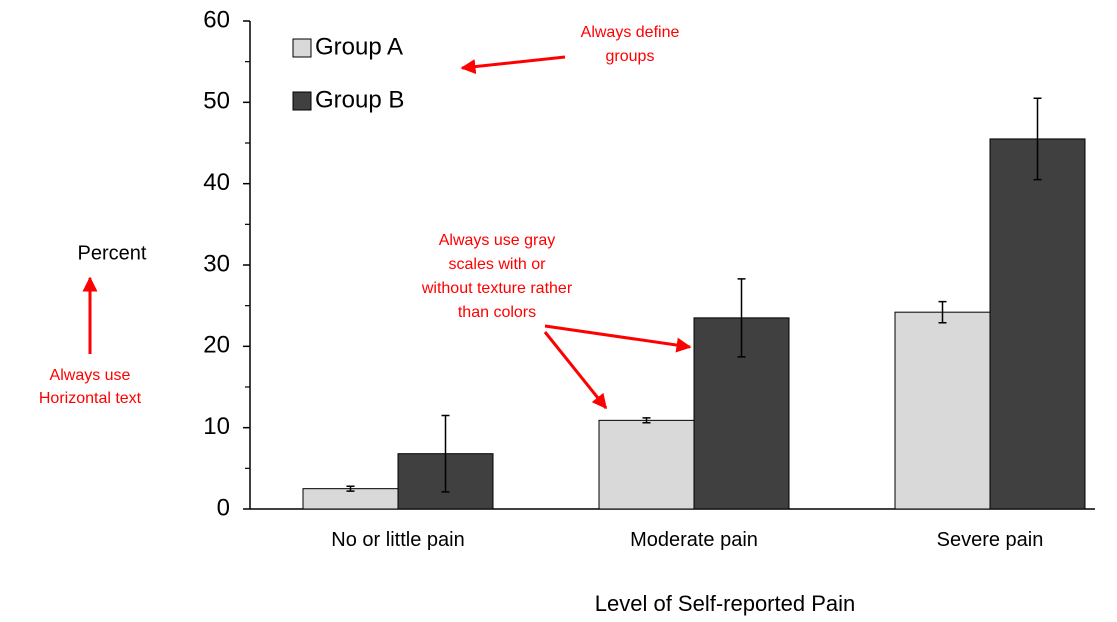  Describe the element at coordinates (630, 56) in the screenshot. I see `annotation: groups` at that location.